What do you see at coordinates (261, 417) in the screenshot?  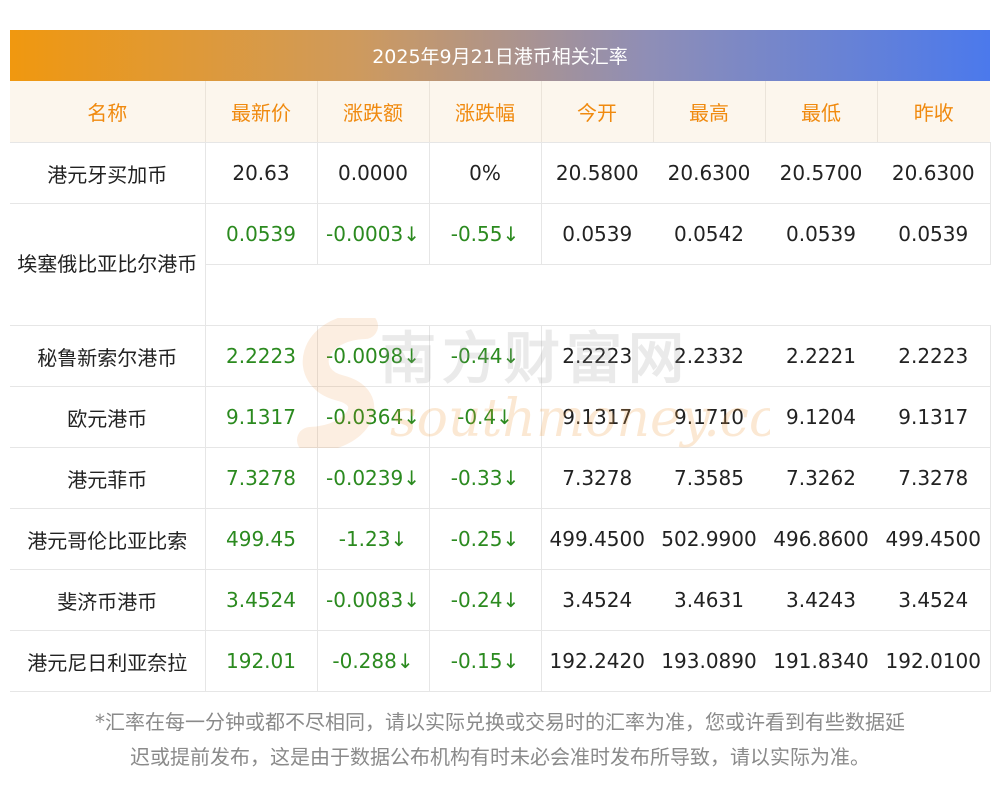 I see `cell-latest: 9.1317` at bounding box center [261, 417].